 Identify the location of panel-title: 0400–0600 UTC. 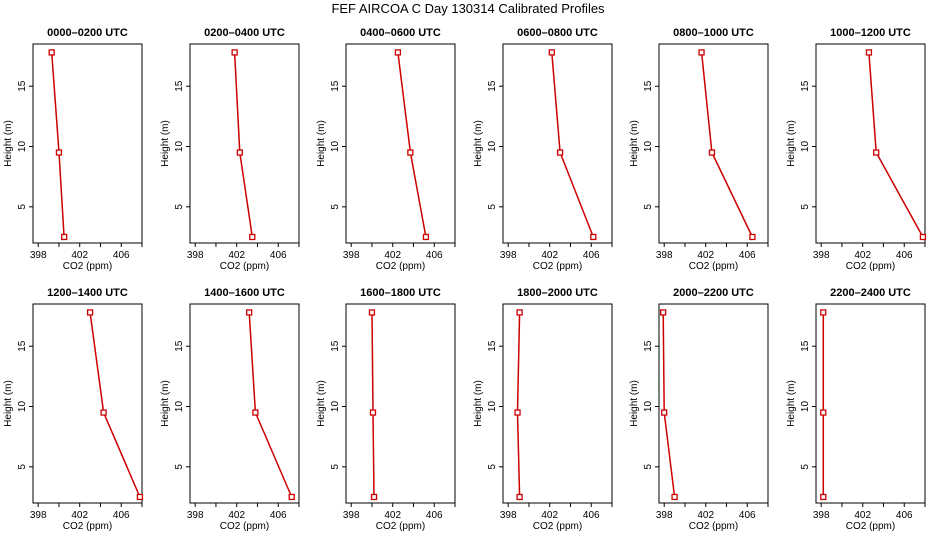
(400, 33).